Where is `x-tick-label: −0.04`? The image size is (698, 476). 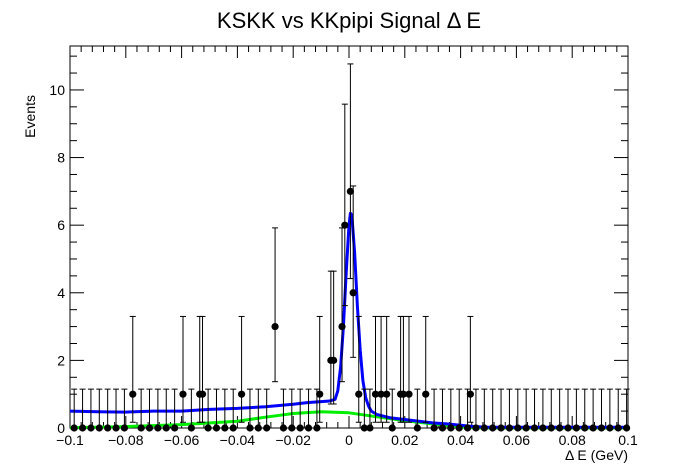
x-tick-label: −0.04 is located at coordinates (238, 440).